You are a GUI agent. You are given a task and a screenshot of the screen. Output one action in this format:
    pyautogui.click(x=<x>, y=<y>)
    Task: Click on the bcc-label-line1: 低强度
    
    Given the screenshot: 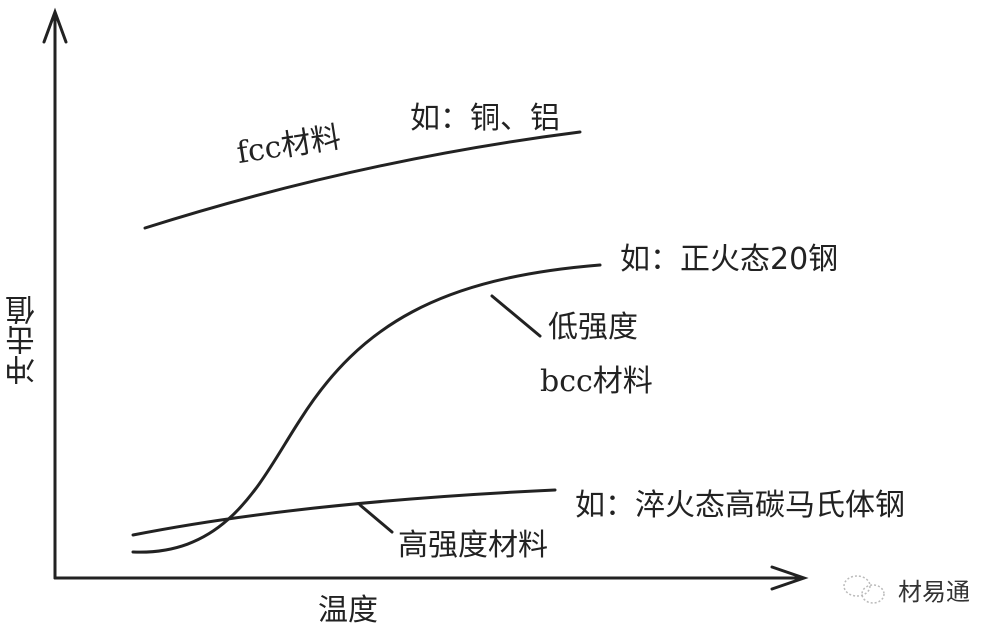 What is the action you would take?
    pyautogui.click(x=593, y=327)
    